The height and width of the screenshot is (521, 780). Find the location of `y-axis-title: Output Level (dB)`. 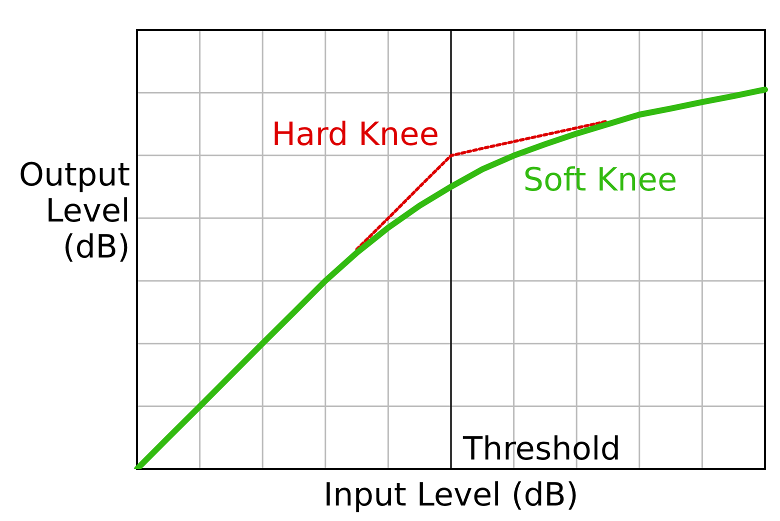

y-axis-title: Output Level (dB) is located at coordinates (74, 210).